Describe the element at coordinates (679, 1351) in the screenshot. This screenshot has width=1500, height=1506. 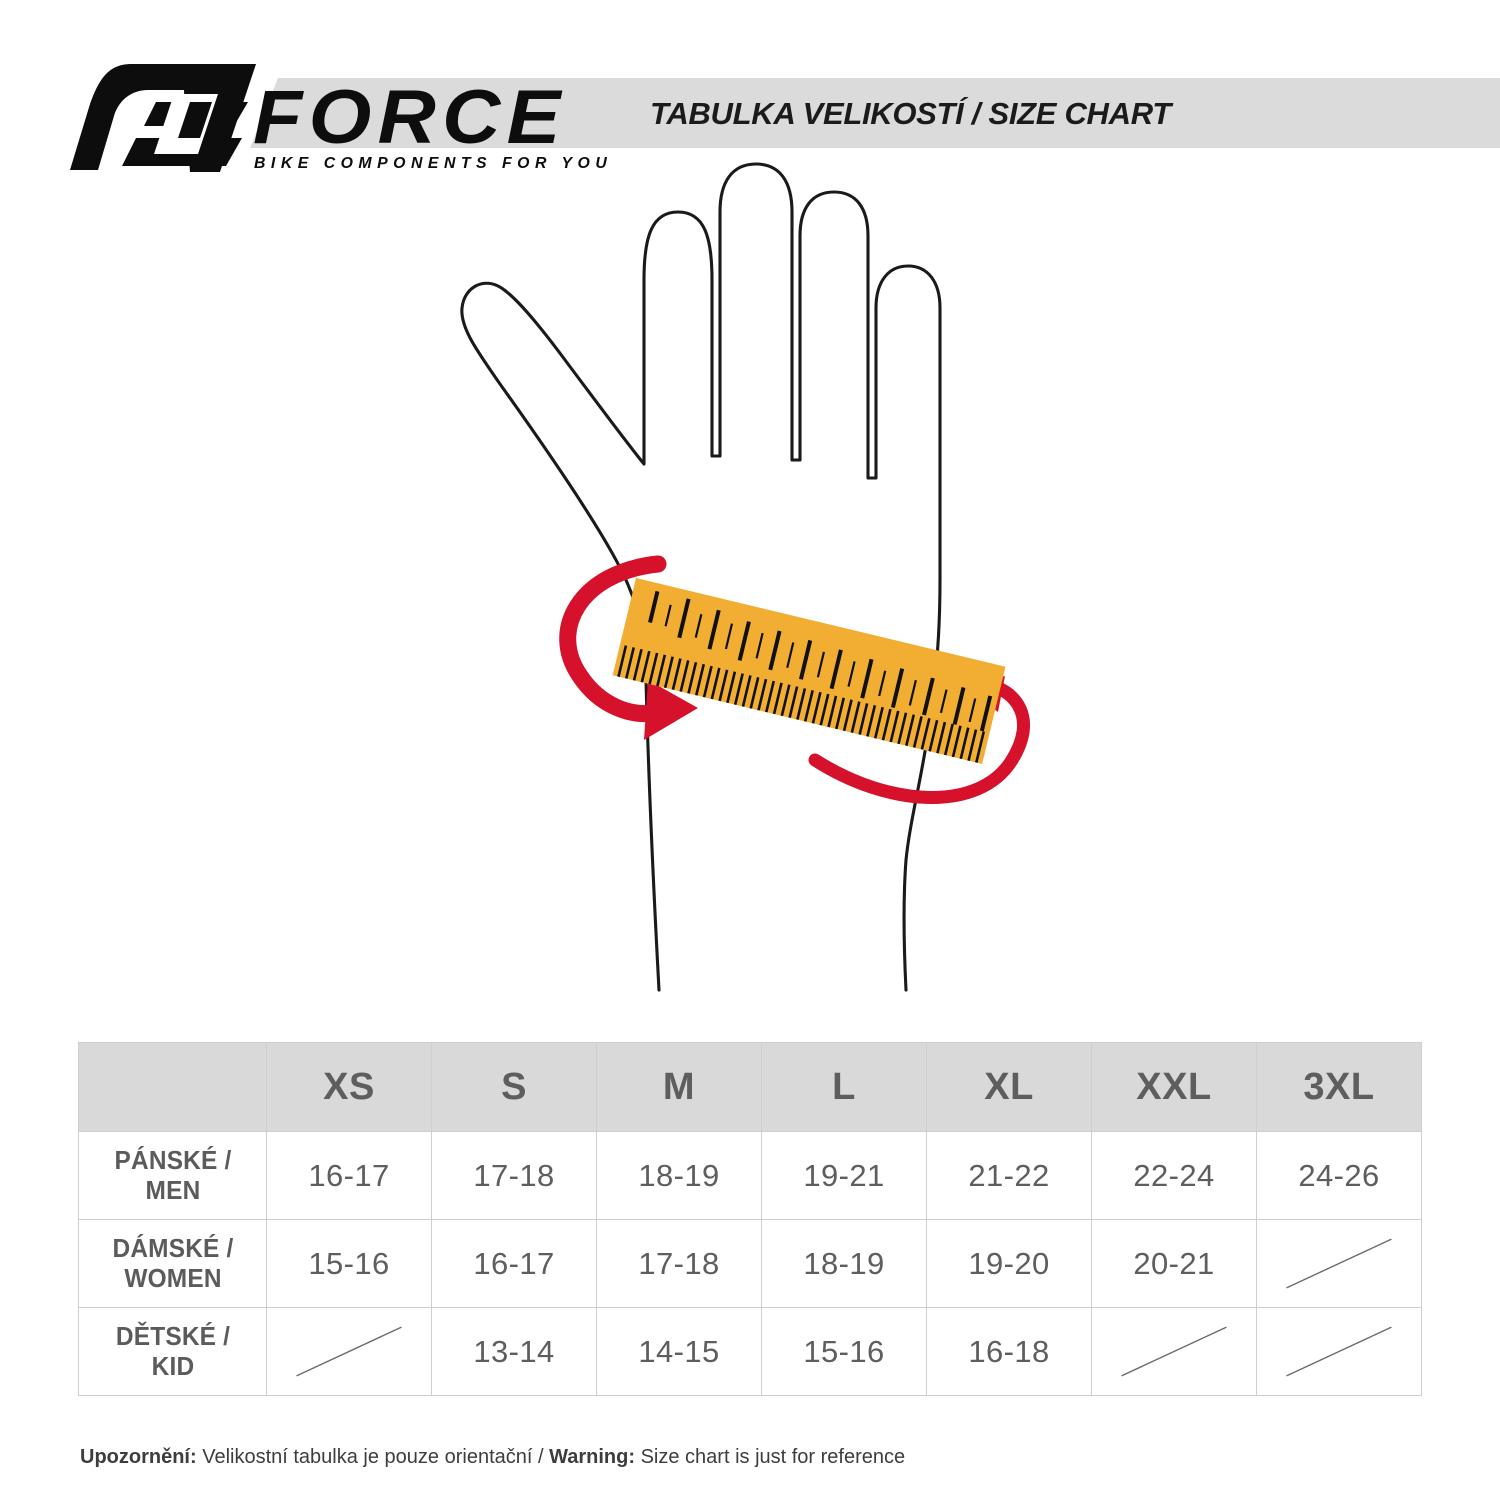
I see `cell-kid-m: 14-15` at that location.